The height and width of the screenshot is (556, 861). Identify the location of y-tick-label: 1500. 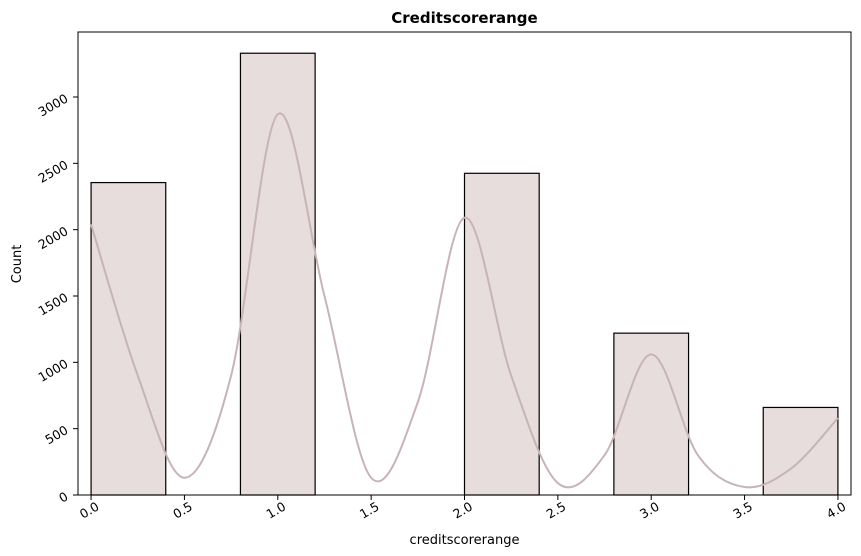
(52, 304).